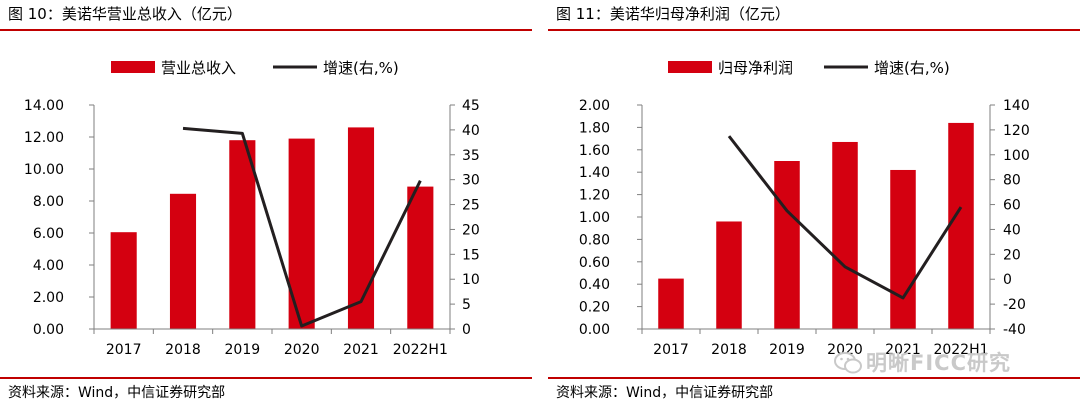 This screenshot has height=410, width=1080. What do you see at coordinates (48, 202) in the screenshot?
I see `left-tick-label: 8.00` at bounding box center [48, 202].